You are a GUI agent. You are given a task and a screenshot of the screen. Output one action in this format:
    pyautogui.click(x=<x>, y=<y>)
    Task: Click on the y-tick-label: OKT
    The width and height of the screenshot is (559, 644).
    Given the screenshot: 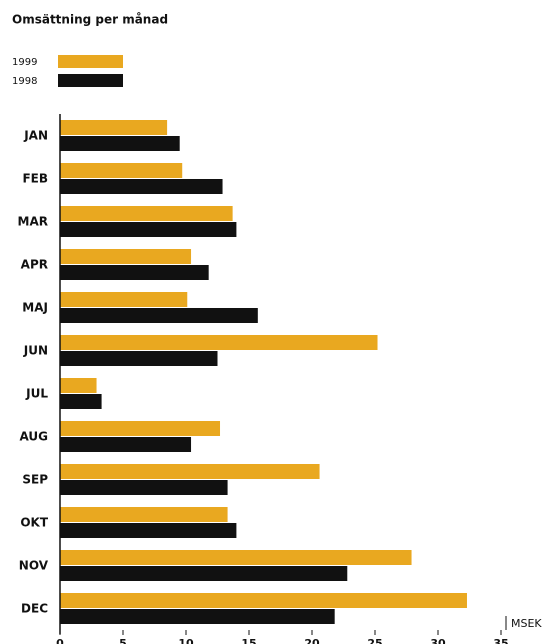 What is the action you would take?
    pyautogui.click(x=34, y=523)
    